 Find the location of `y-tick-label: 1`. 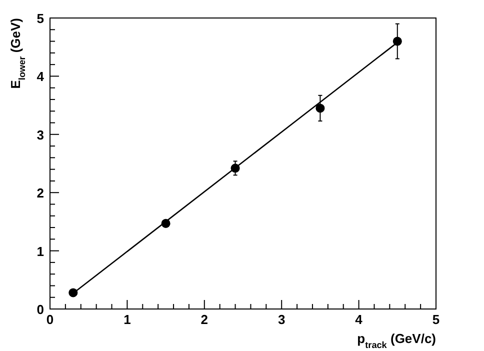

y-tick-label: 1 is located at coordinates (40, 251).